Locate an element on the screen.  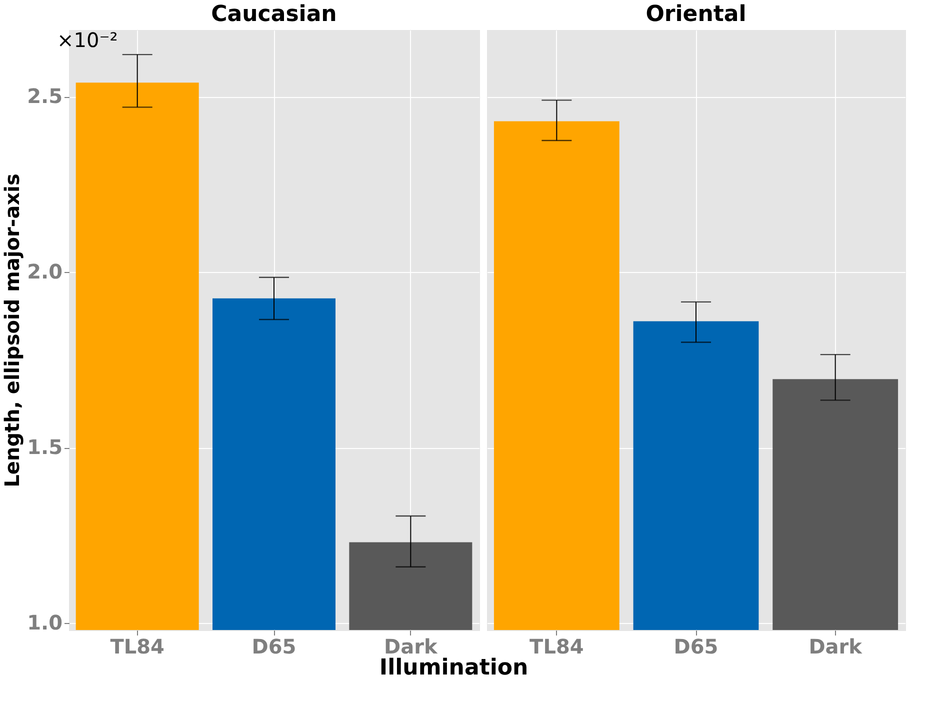
y-tick-label: 2.5 is located at coordinates (44, 96).